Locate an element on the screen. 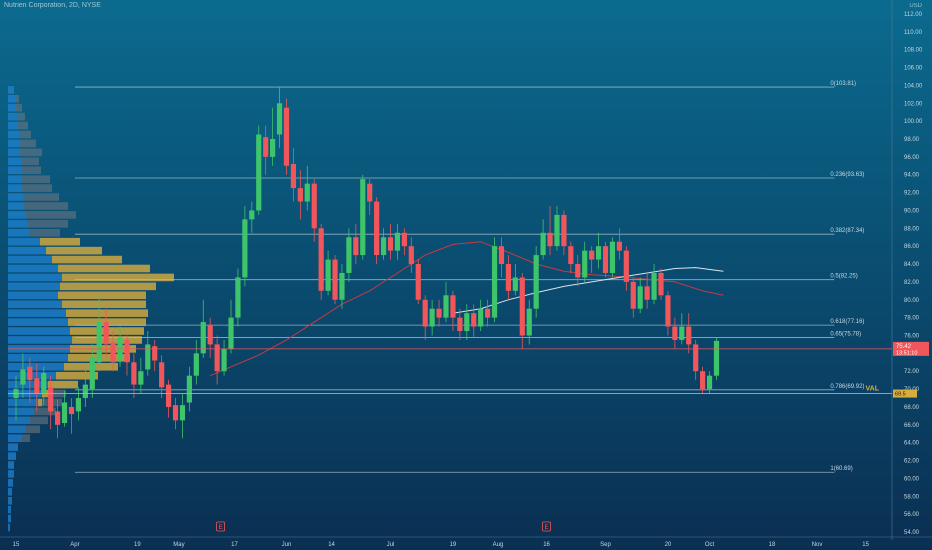  fib-level-label: 0(103.81) is located at coordinates (843, 84).